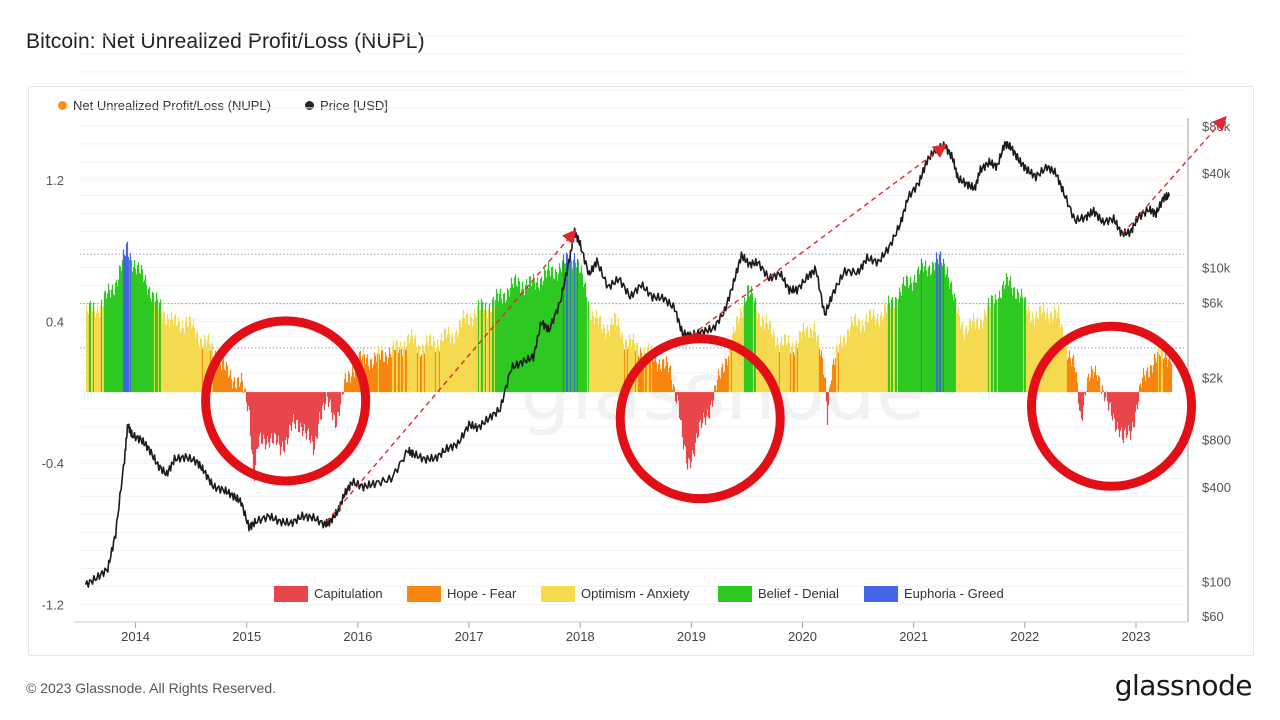  What do you see at coordinates (1183, 685) in the screenshot?
I see `glassnode-logo: glassnode` at bounding box center [1183, 685].